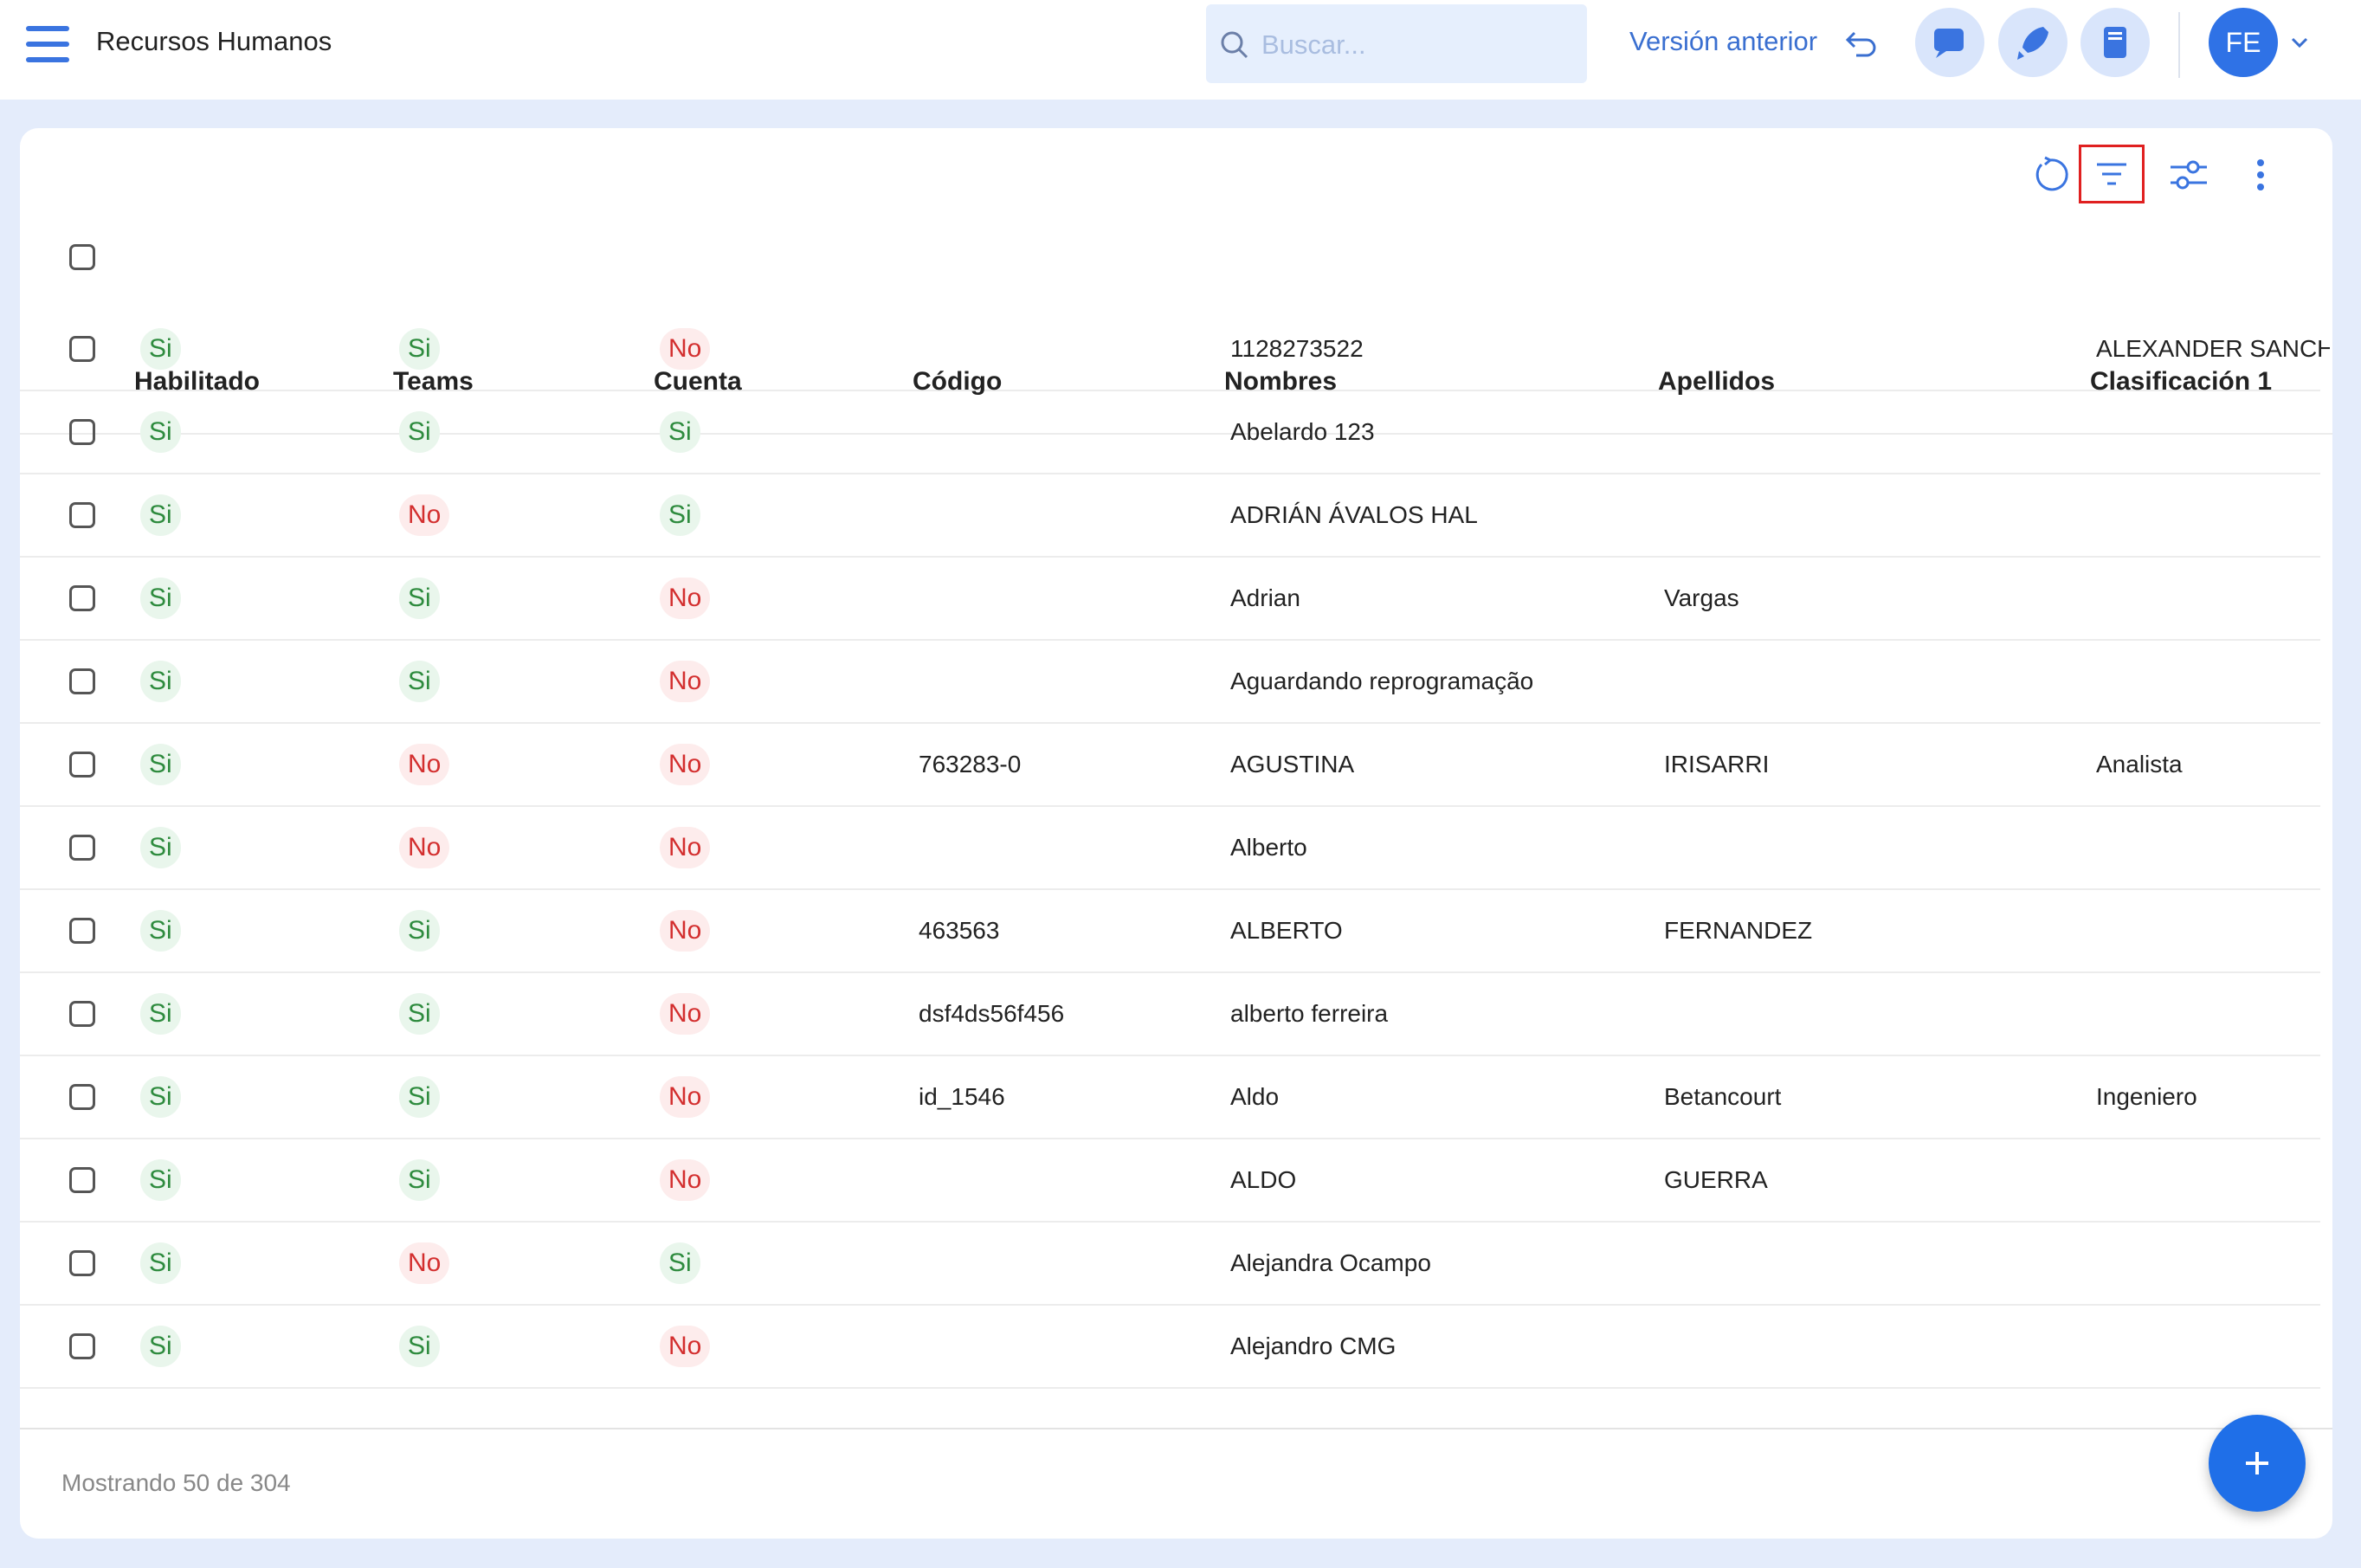 The width and height of the screenshot is (2361, 1568). What do you see at coordinates (1234, 45) in the screenshot?
I see `search-icon` at bounding box center [1234, 45].